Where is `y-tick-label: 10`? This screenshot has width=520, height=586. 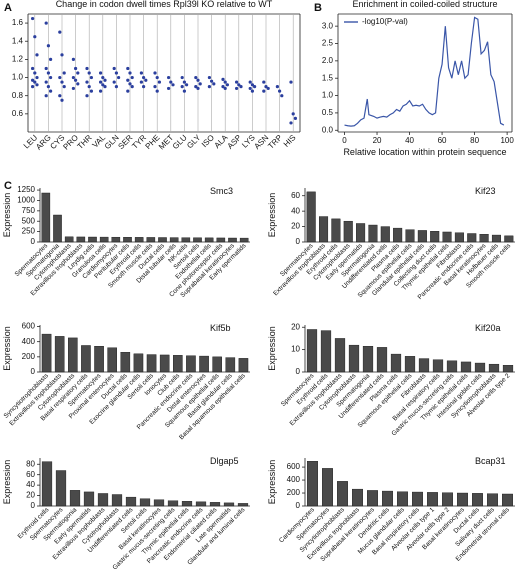 y-tick-label: 10 is located at coordinates (295, 349).